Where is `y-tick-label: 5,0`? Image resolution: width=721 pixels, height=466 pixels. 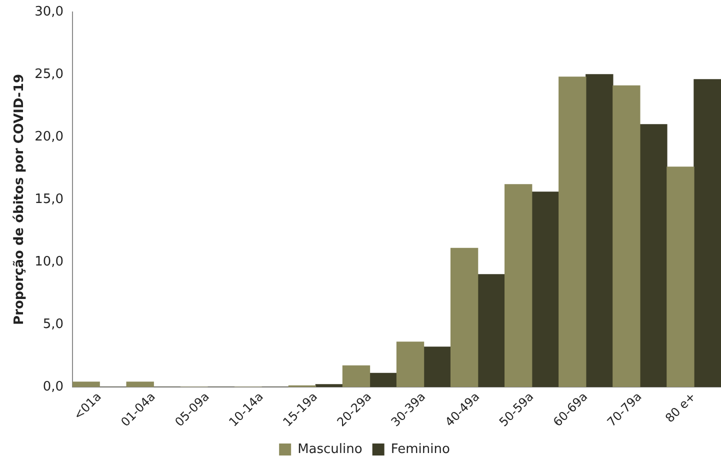 y-tick-label: 5,0 is located at coordinates (53, 324).